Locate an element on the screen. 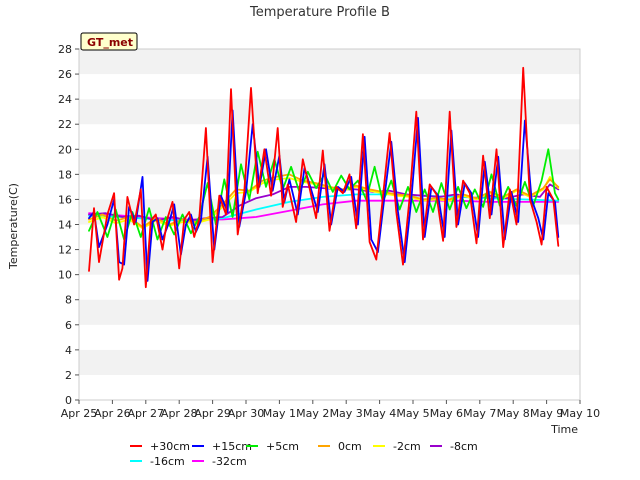 This screenshot has width=640, height=480. legend-label: +5cm is located at coordinates (282, 446).